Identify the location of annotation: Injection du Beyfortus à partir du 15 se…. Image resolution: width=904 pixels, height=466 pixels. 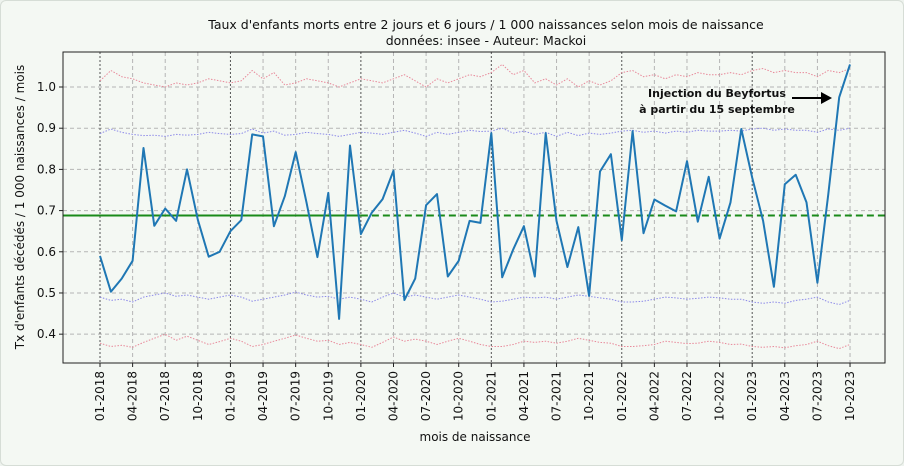
(735, 101).